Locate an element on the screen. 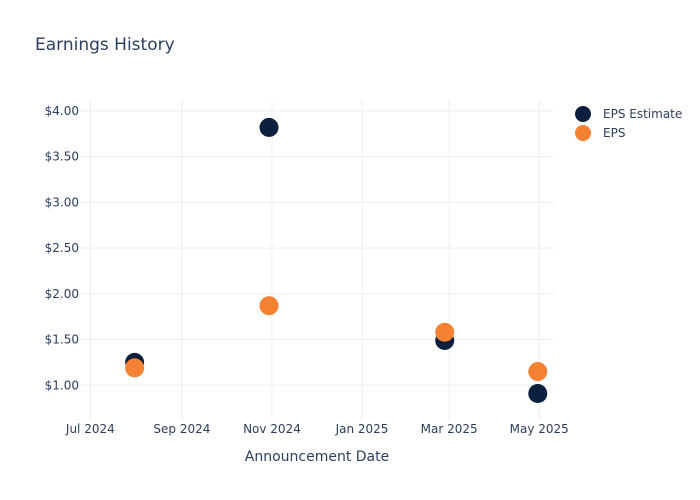  y-tick-label: $4.00 is located at coordinates (62, 111).